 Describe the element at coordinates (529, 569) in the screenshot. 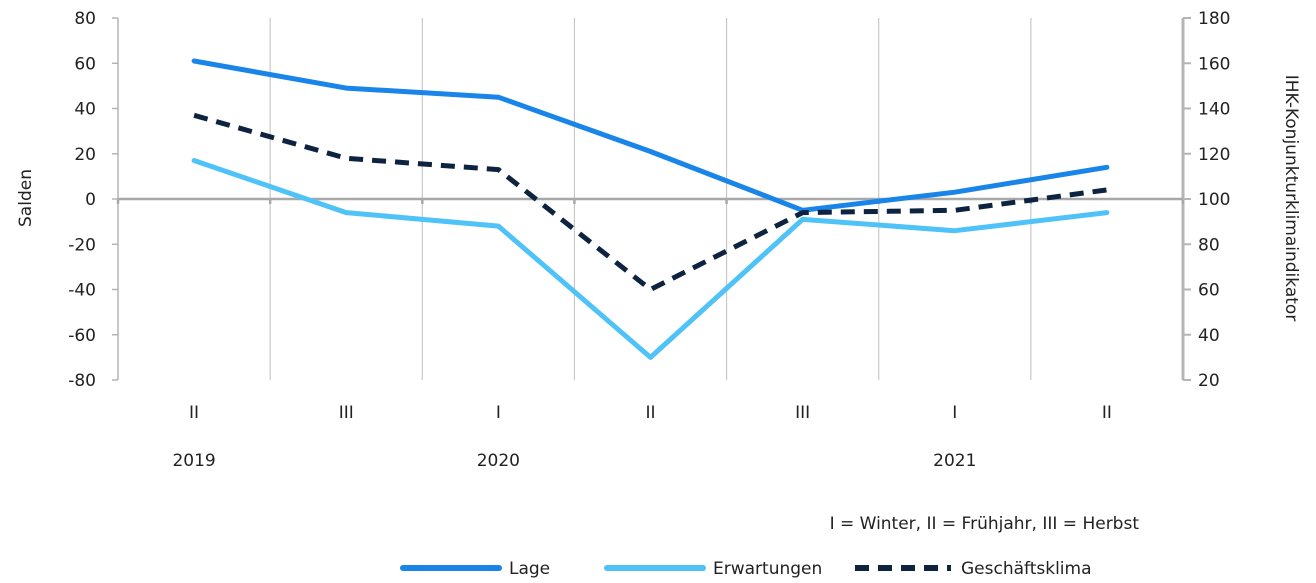

I see `legend-label: Lage` at that location.